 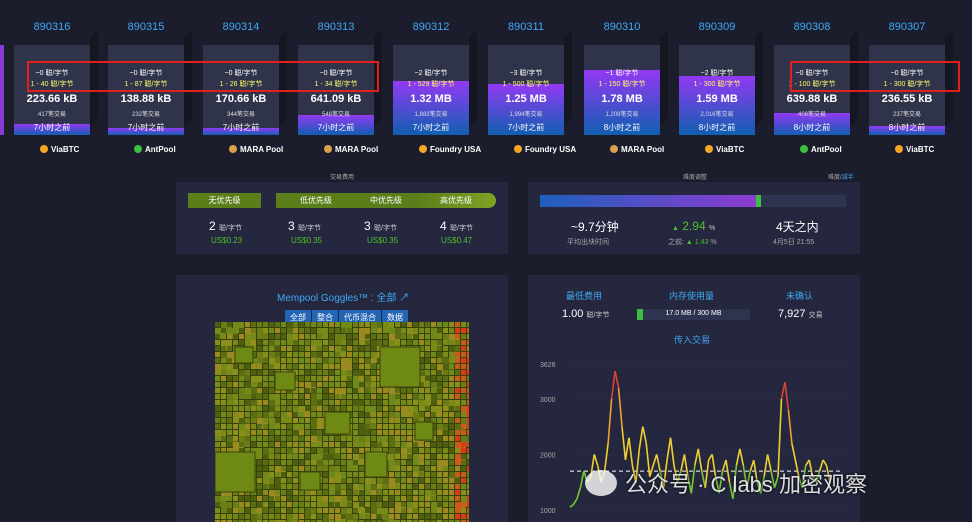 I want to click on tab-consolidation: 整合, so click(x=325, y=317).